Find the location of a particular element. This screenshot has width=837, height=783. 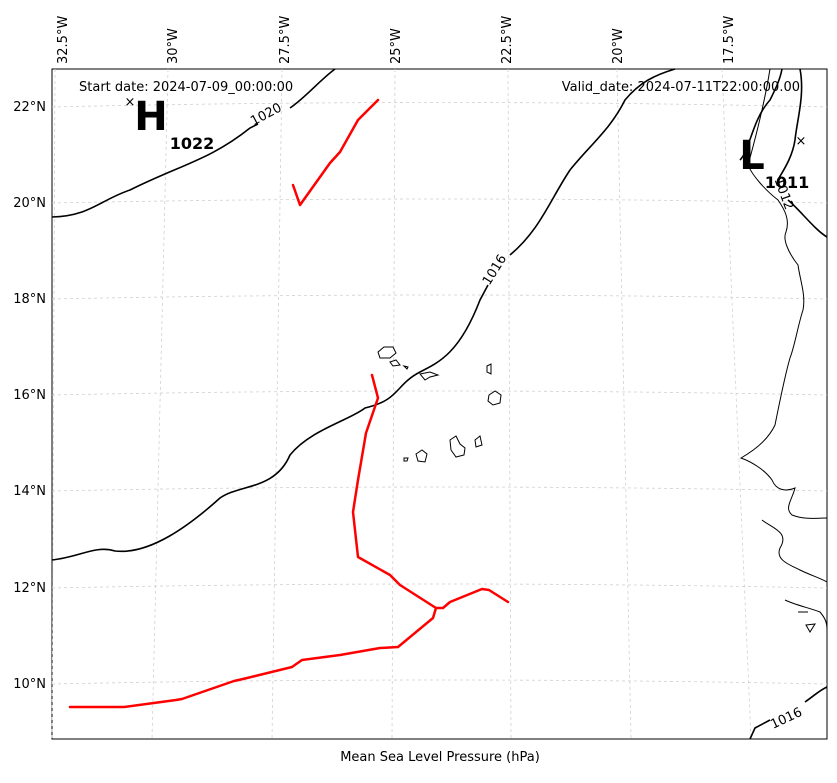

track-segment-north is located at coordinates (335, 152).